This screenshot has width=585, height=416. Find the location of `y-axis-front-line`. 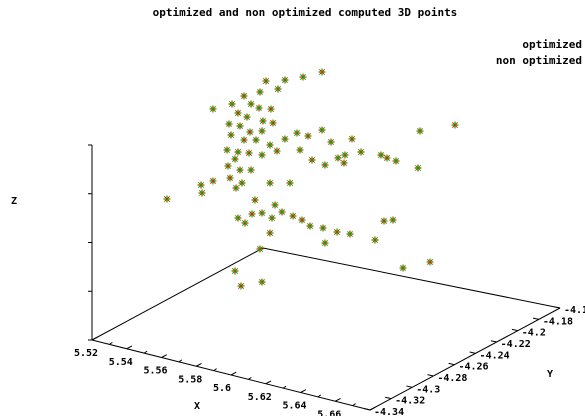

y-axis-front-line is located at coordinates (465, 359).